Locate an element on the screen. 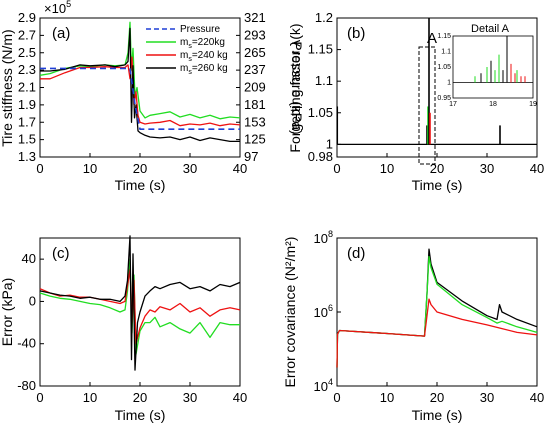 This screenshot has height=433, width=550. y-right-tick-label: 265 is located at coordinates (255, 52).